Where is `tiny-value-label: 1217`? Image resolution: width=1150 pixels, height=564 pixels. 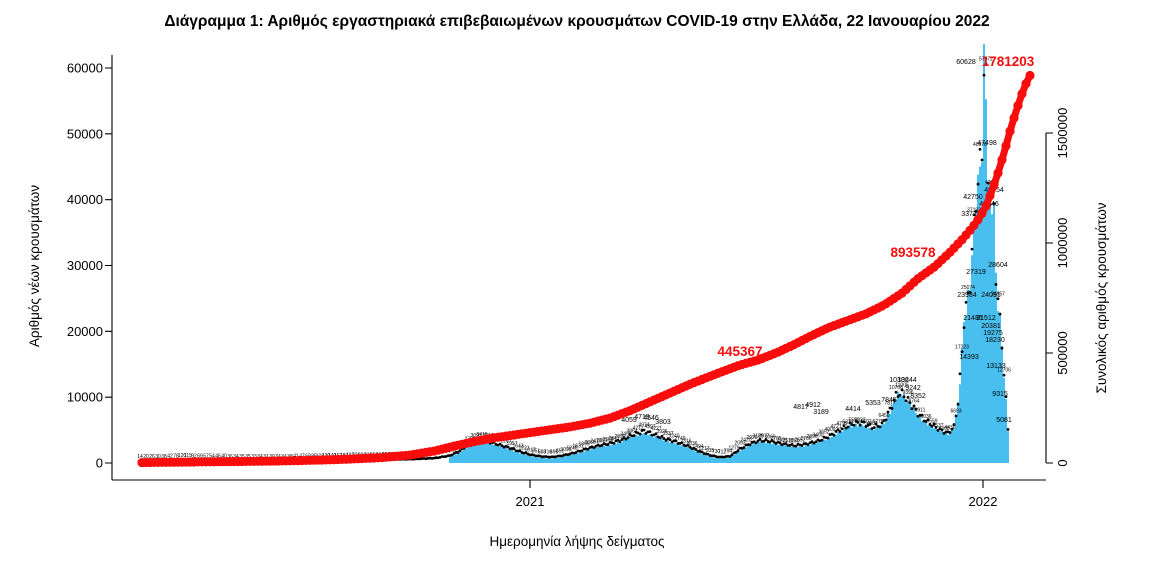 tiny-value-label: 1217 is located at coordinates (703, 449).